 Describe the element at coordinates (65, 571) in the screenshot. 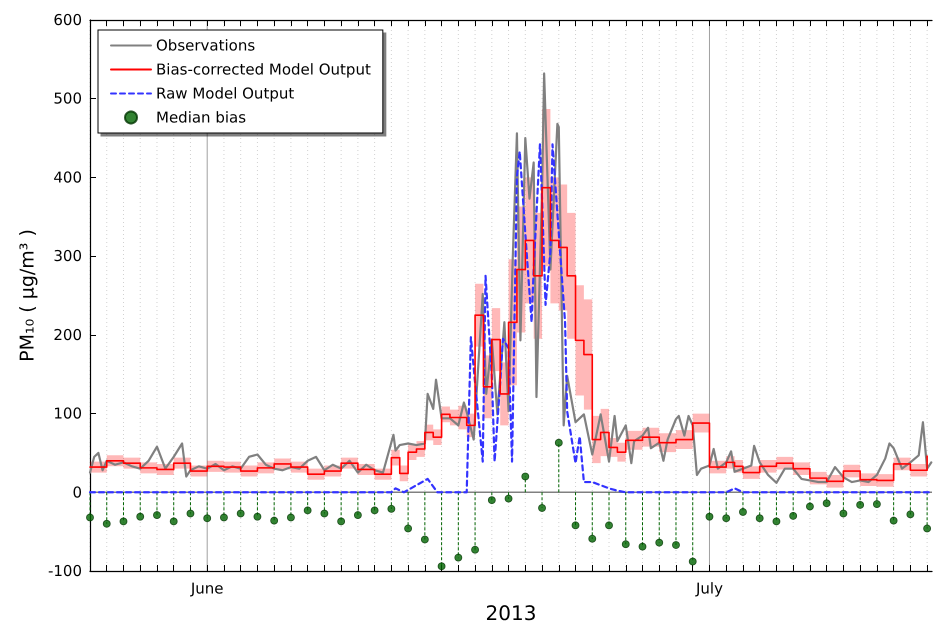

I see `y-tick-label: -100` at that location.